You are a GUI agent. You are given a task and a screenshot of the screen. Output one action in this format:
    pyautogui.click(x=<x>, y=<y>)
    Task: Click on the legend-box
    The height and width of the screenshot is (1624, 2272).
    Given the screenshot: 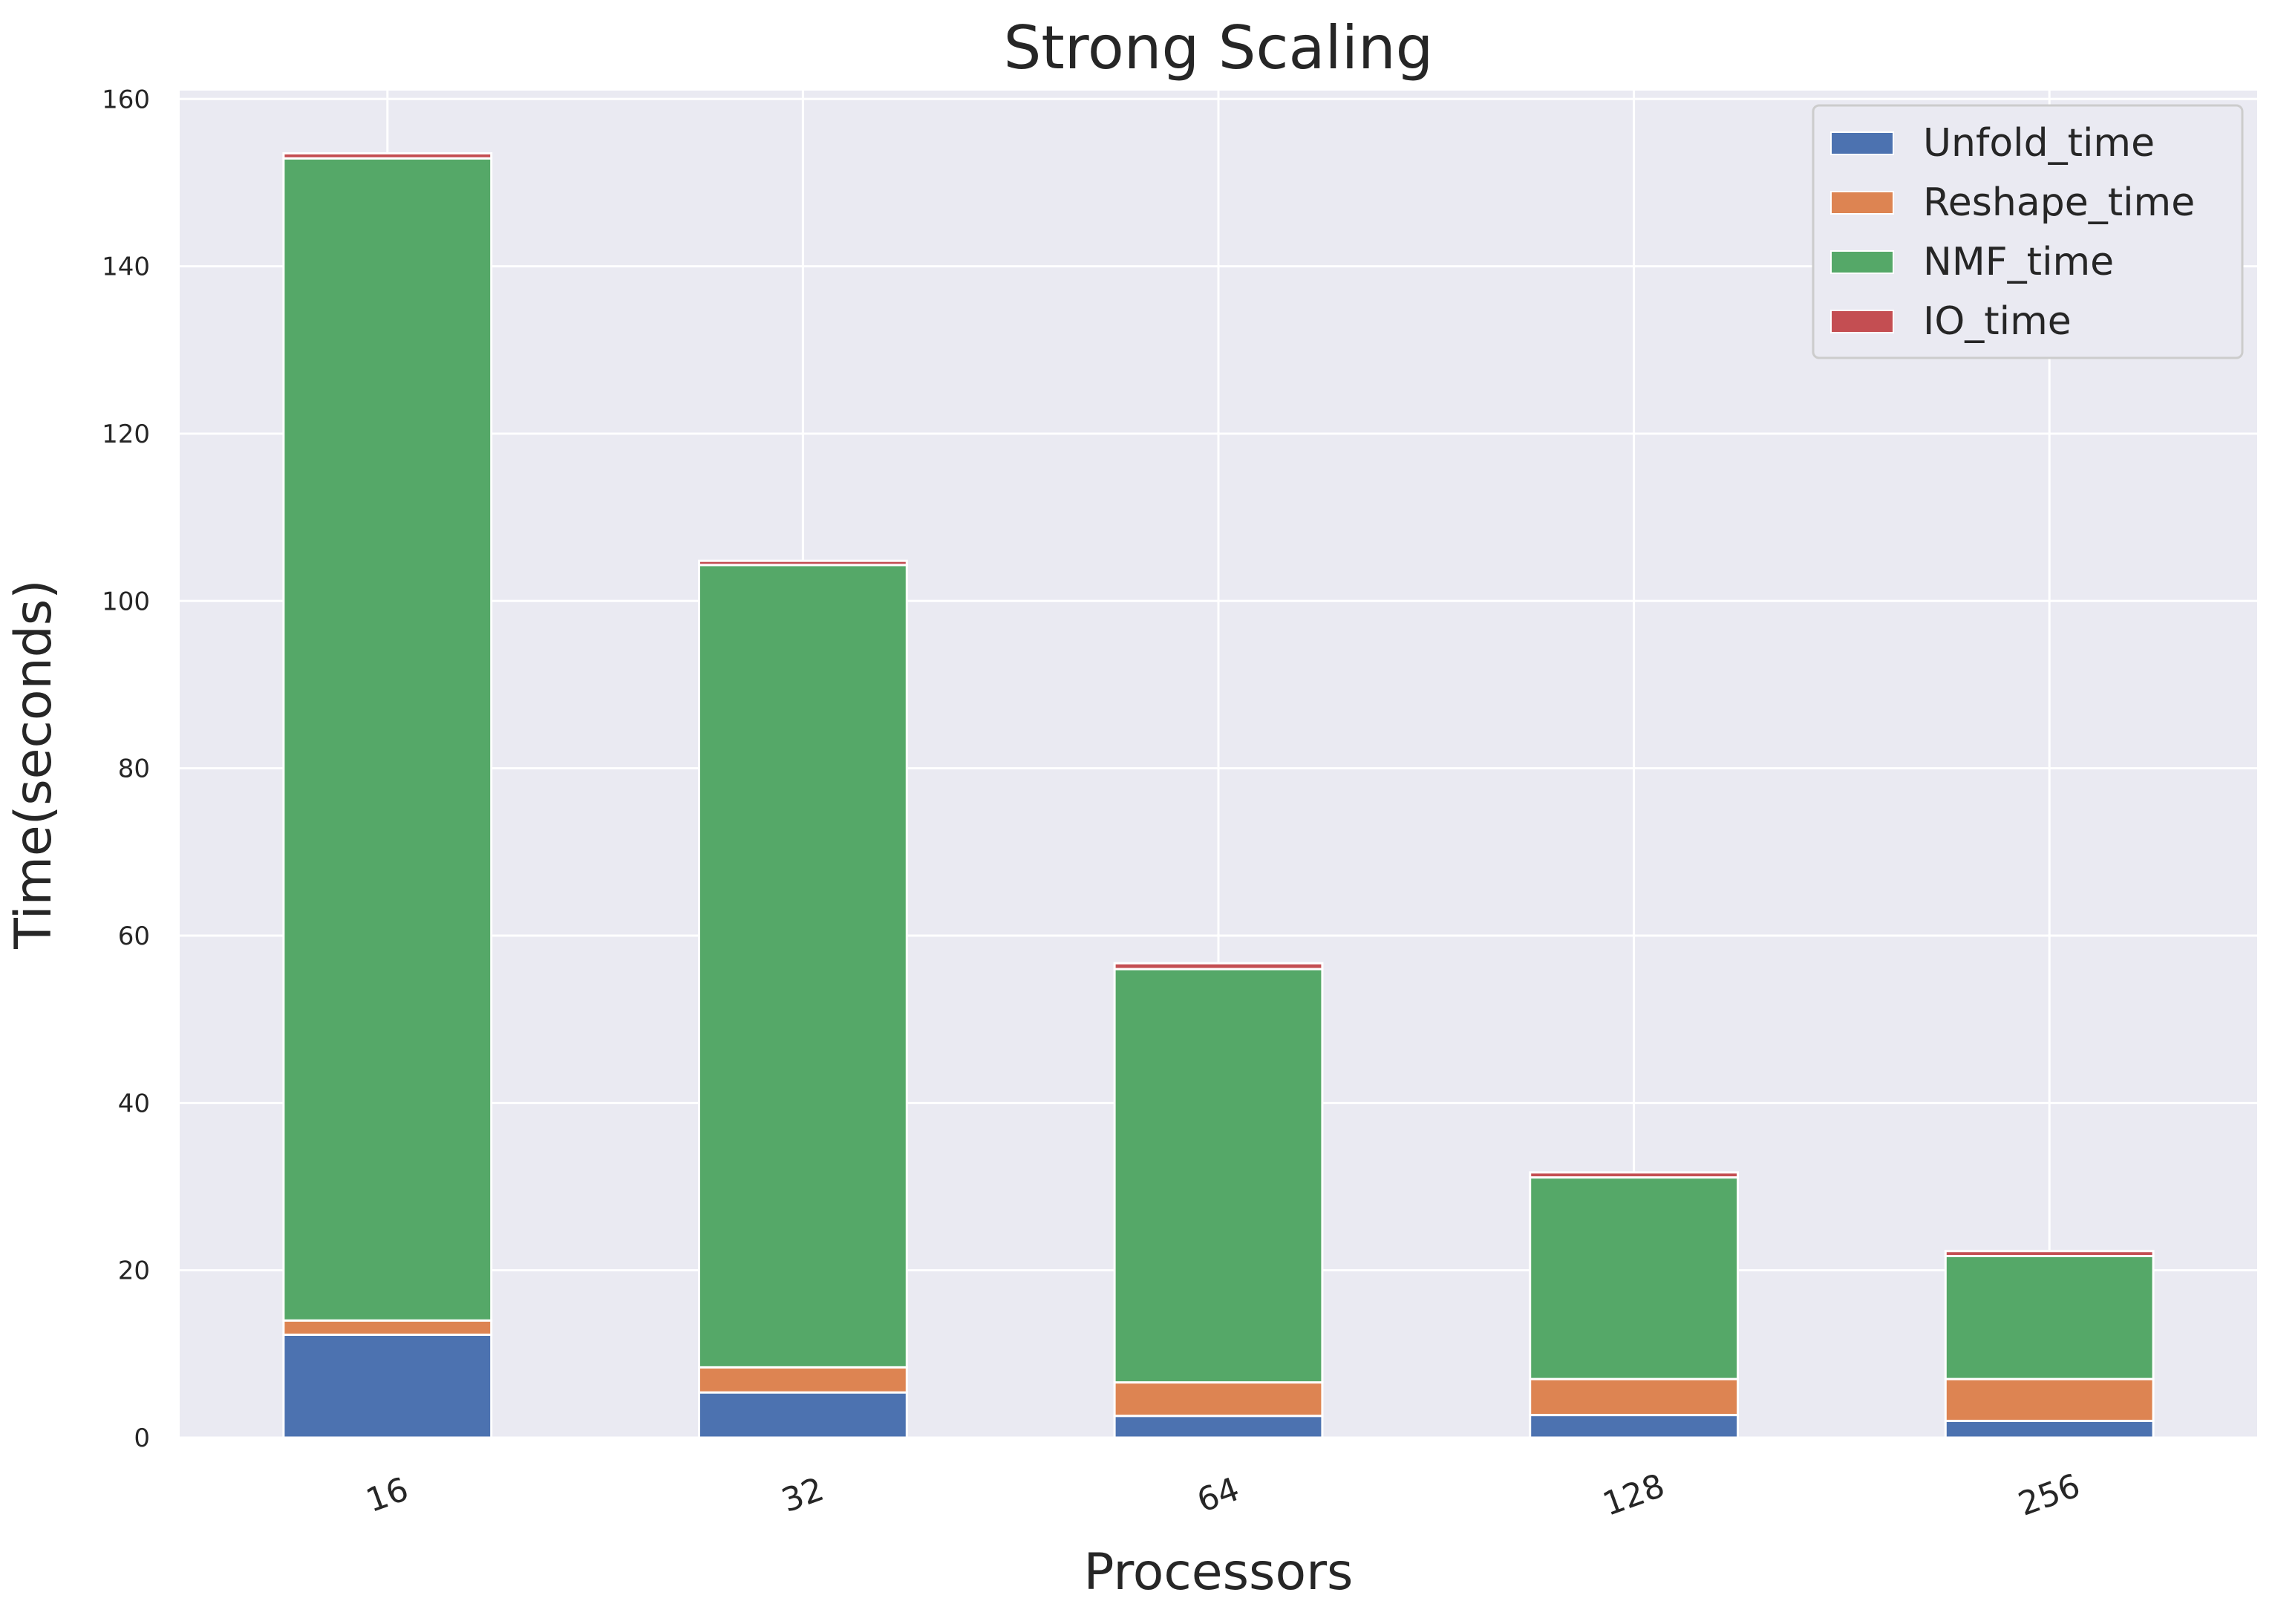 What is the action you would take?
    pyautogui.click(x=2028, y=232)
    